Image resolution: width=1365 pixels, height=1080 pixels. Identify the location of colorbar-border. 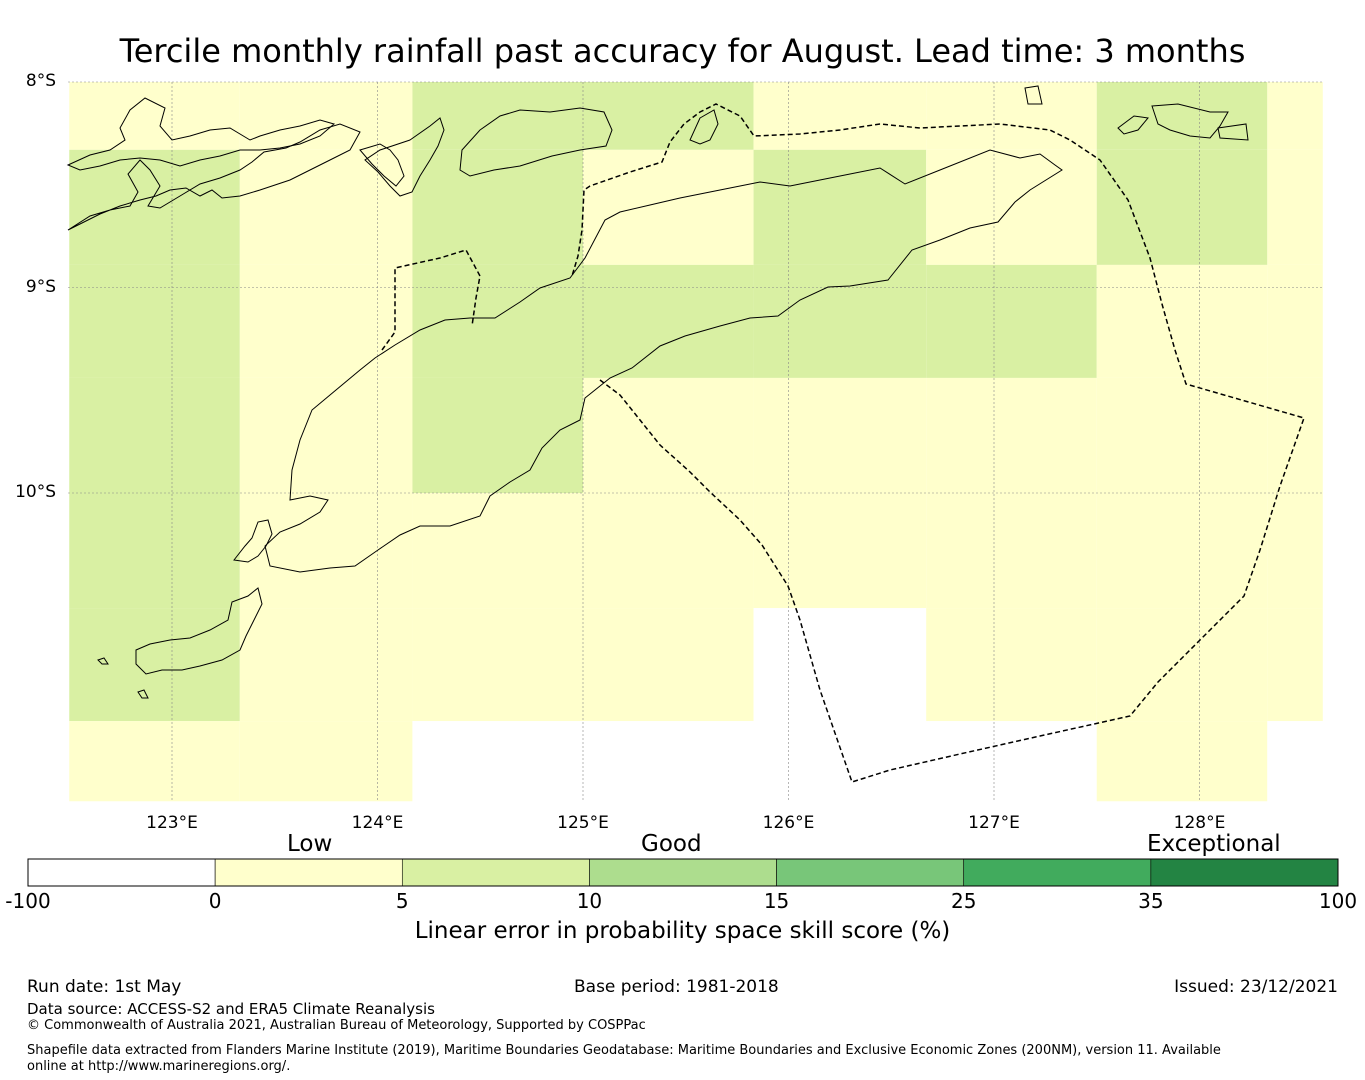
(683, 872).